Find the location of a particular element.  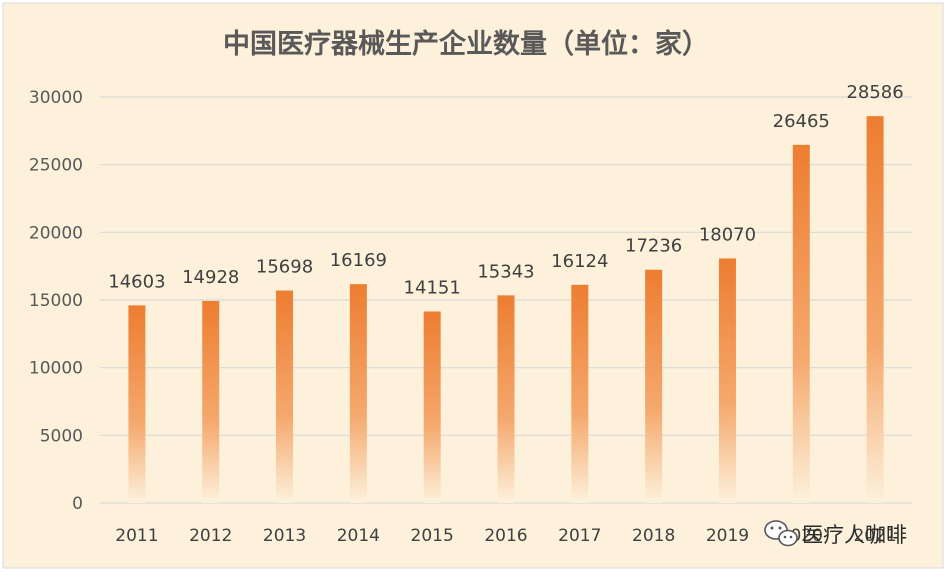

y-tick-label: 15000 is located at coordinates (56, 301).